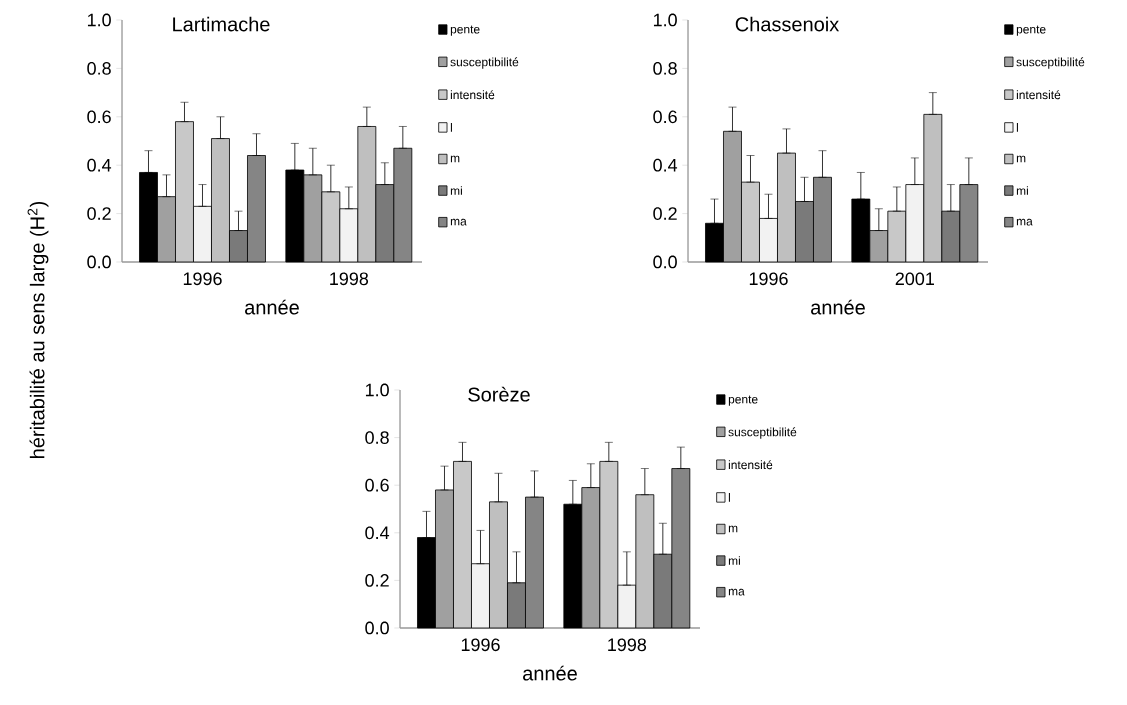 The width and height of the screenshot is (1127, 705). Describe the element at coordinates (38, 329) in the screenshot. I see `y-axis-title: héritabilité au sens large (H$^{2}$)` at that location.